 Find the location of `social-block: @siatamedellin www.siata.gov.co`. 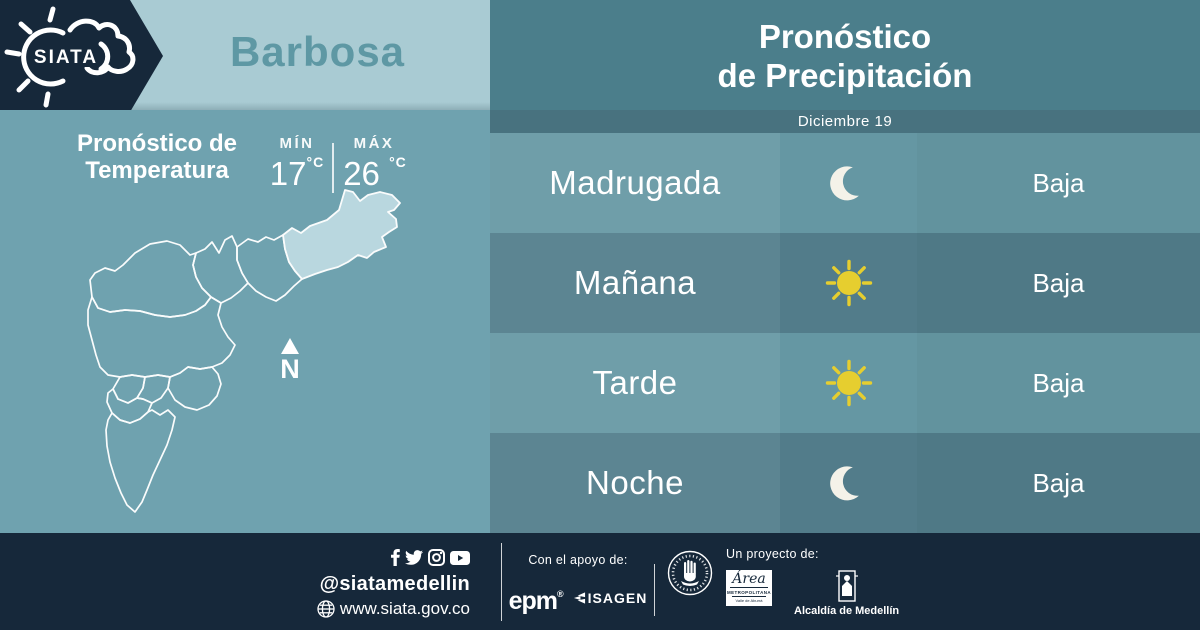

social-block: @siatamedellin www.siata.gov.co is located at coordinates (385, 584).